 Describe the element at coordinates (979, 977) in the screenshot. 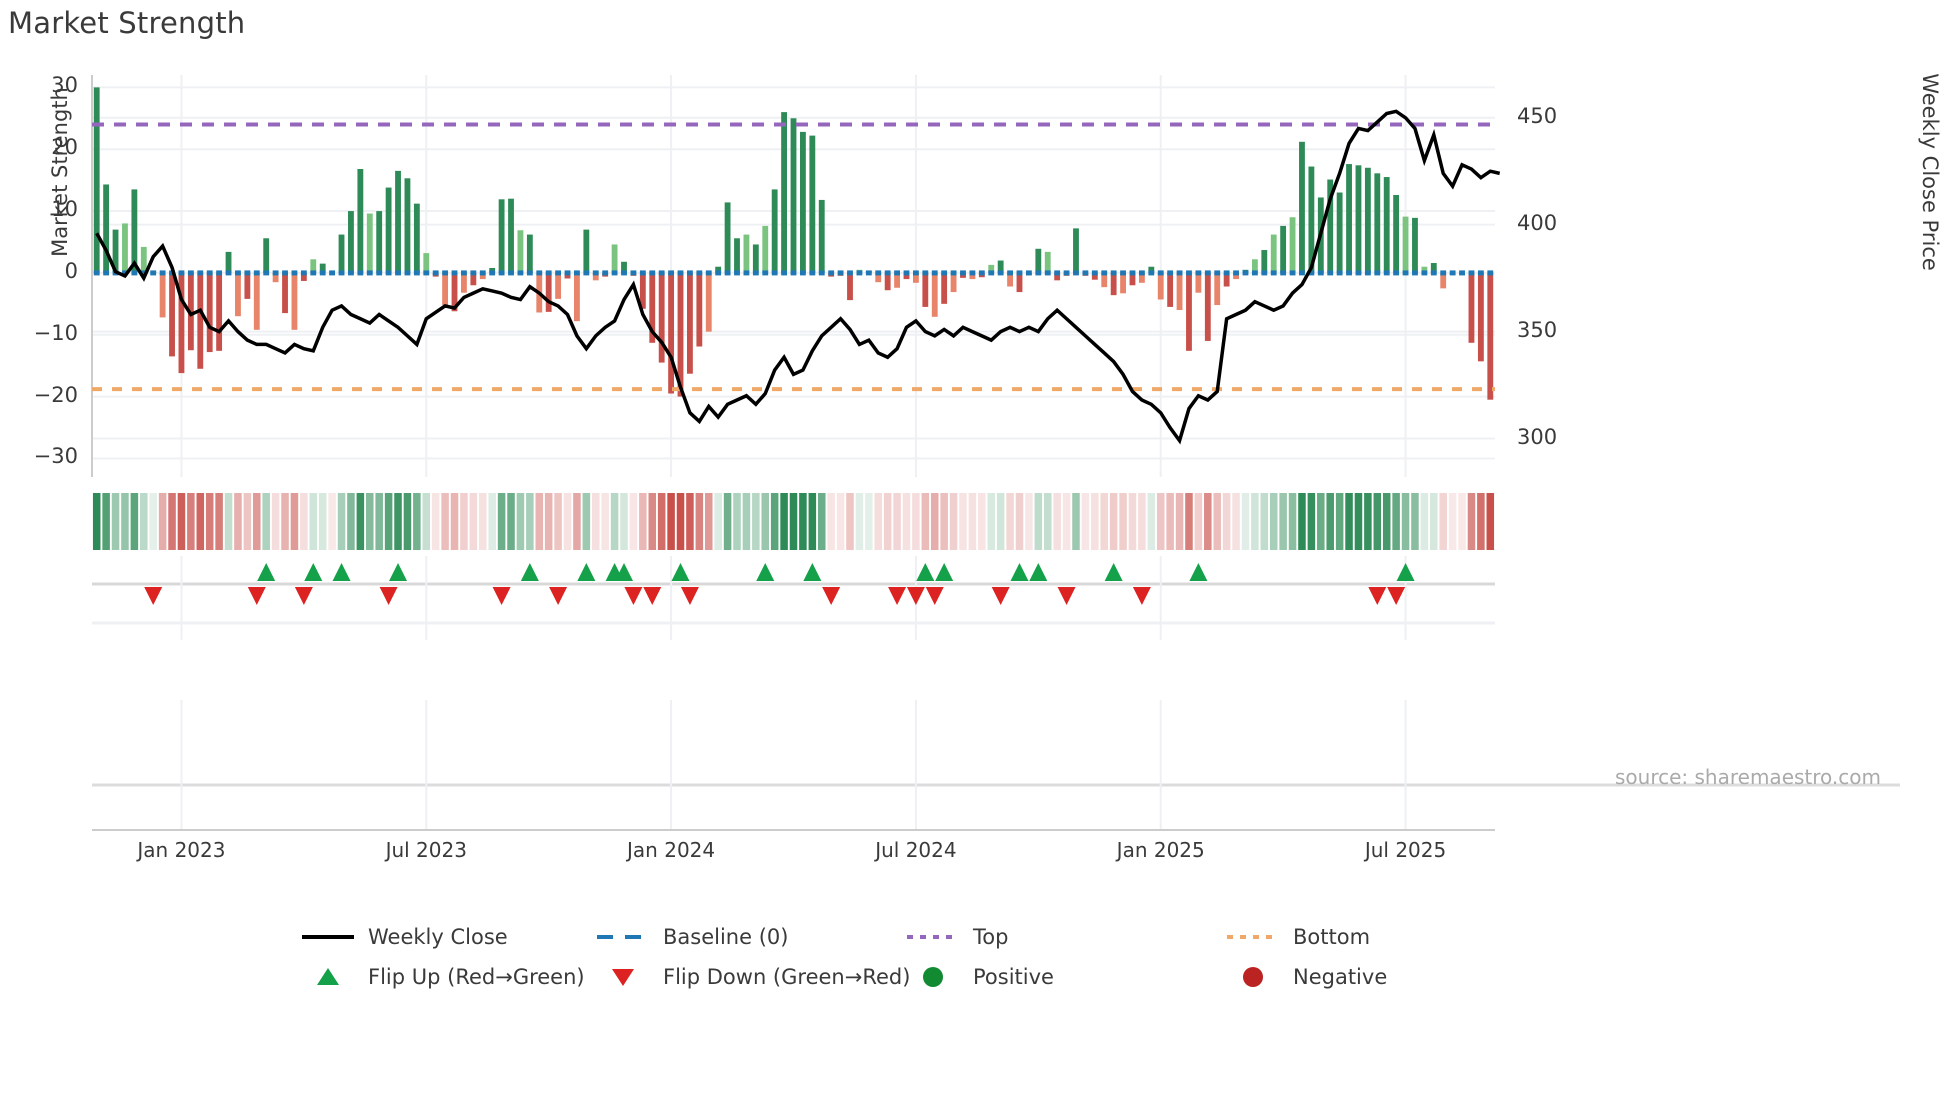

I see `legend-item: Positive` at that location.